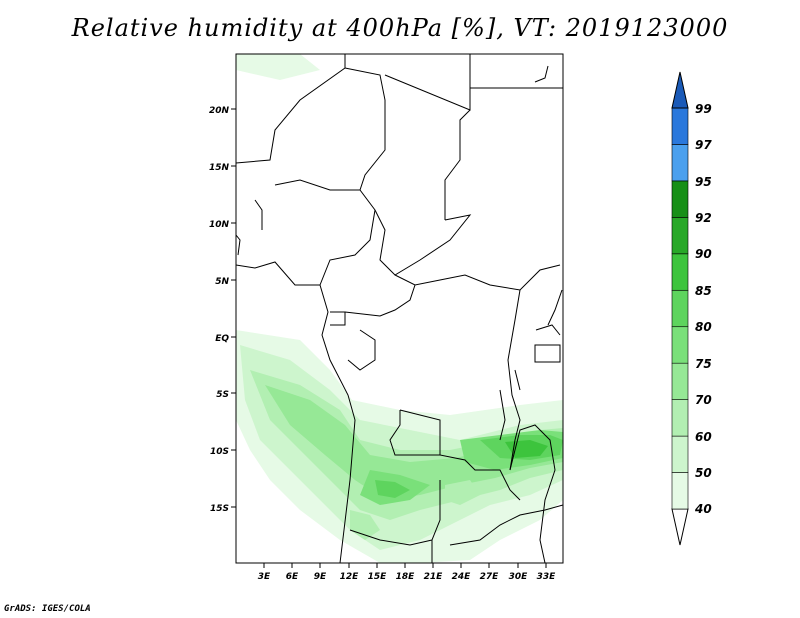 This screenshot has width=800, height=618. Describe the element at coordinates (219, 168) in the screenshot. I see `lat-label-15n: 15N` at that location.